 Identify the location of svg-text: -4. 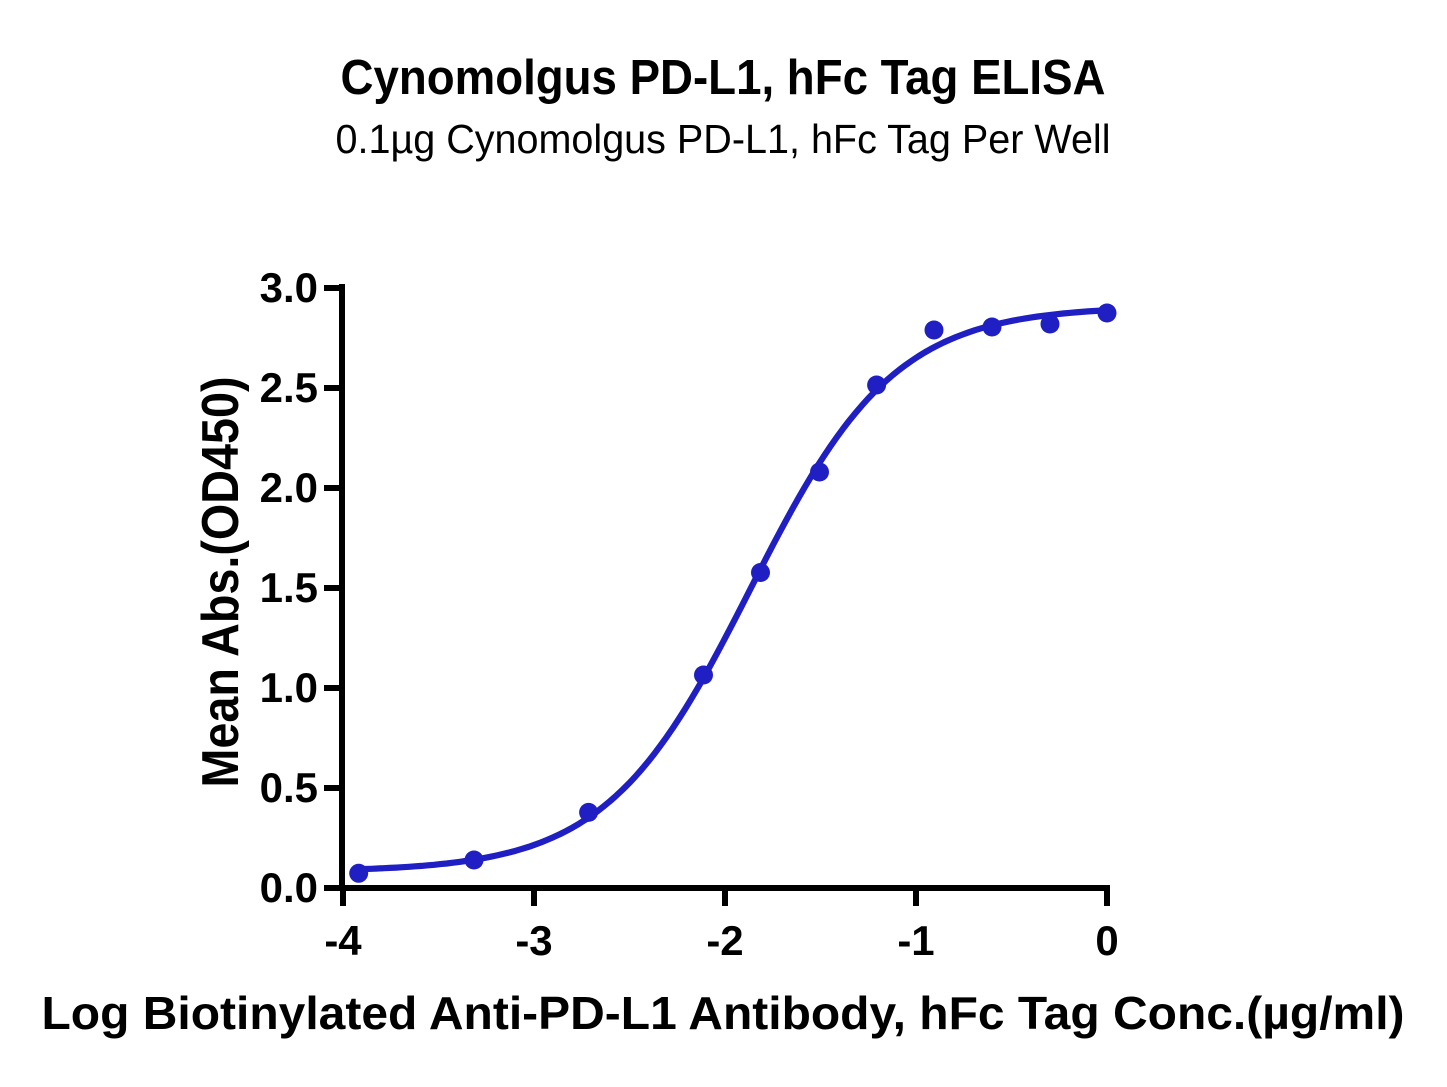
(343, 940).